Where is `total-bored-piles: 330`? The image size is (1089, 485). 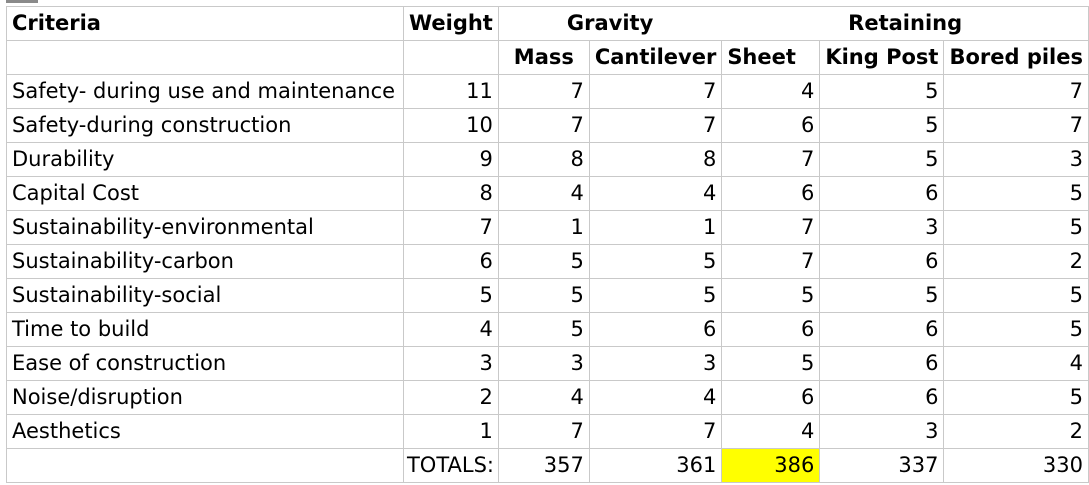
total-bored-piles: 330 is located at coordinates (1016, 465).